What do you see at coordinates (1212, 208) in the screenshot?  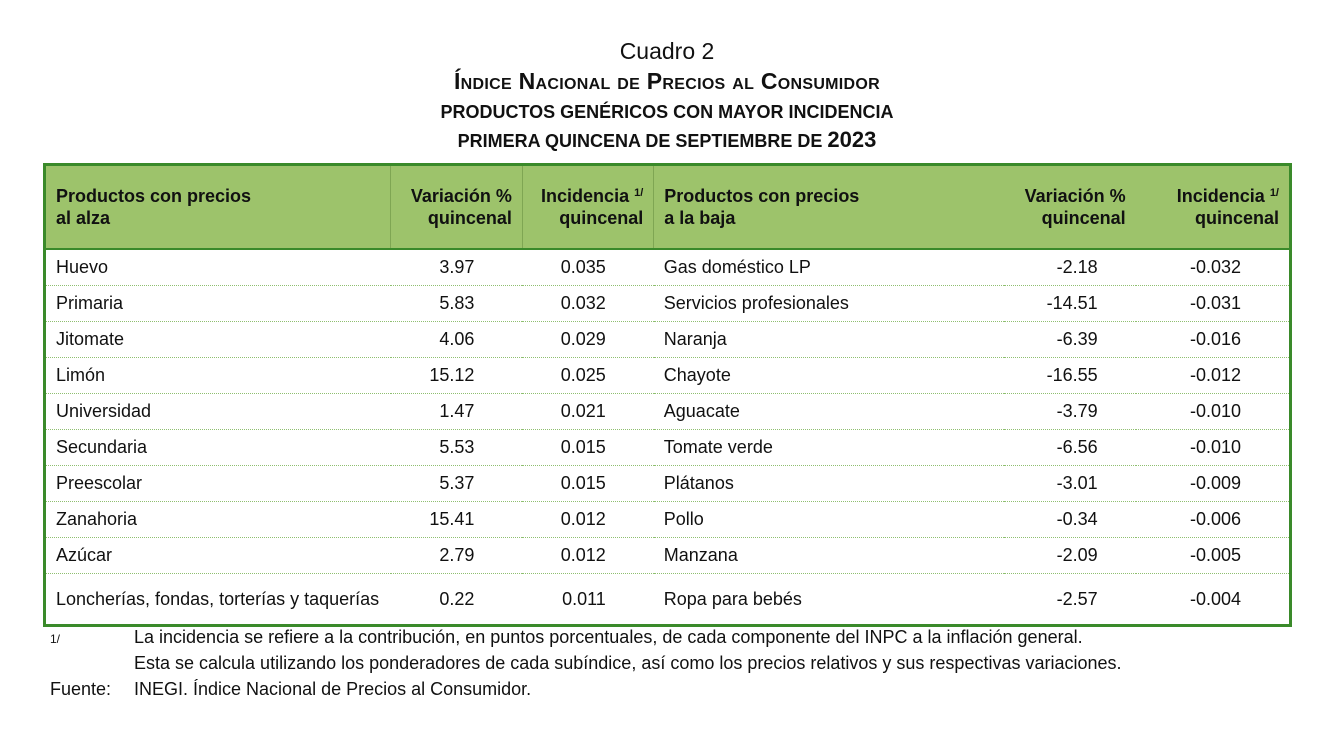 I see `header-down-incidence: Incidencia 1/quincenal` at bounding box center [1212, 208].